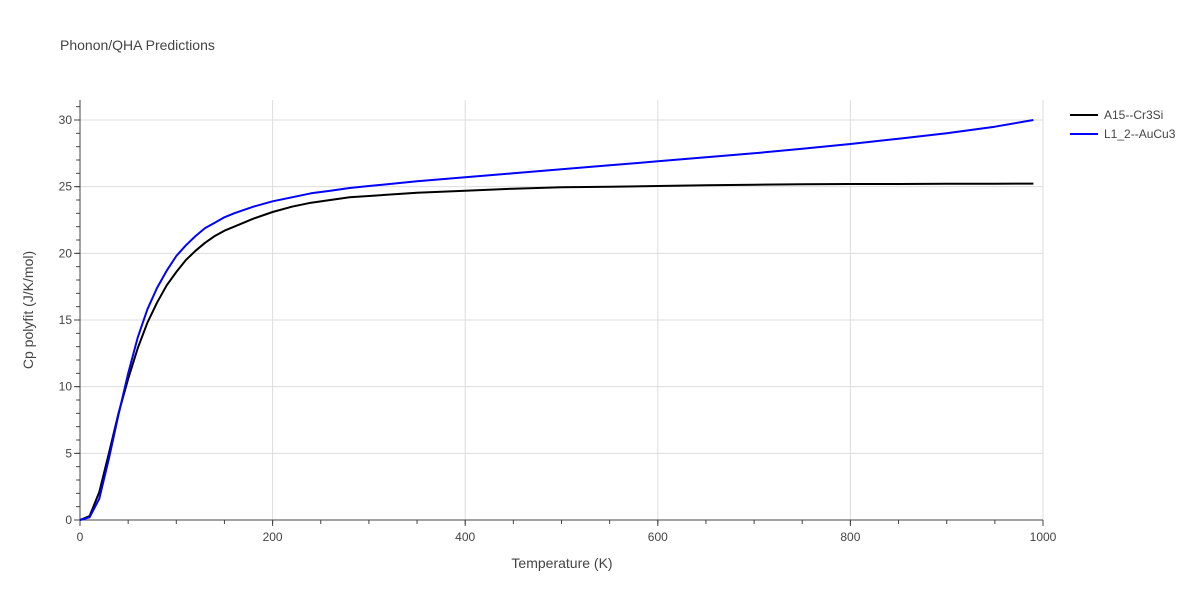 The image size is (1200, 600). I want to click on x-tick-label: 0, so click(80, 537).